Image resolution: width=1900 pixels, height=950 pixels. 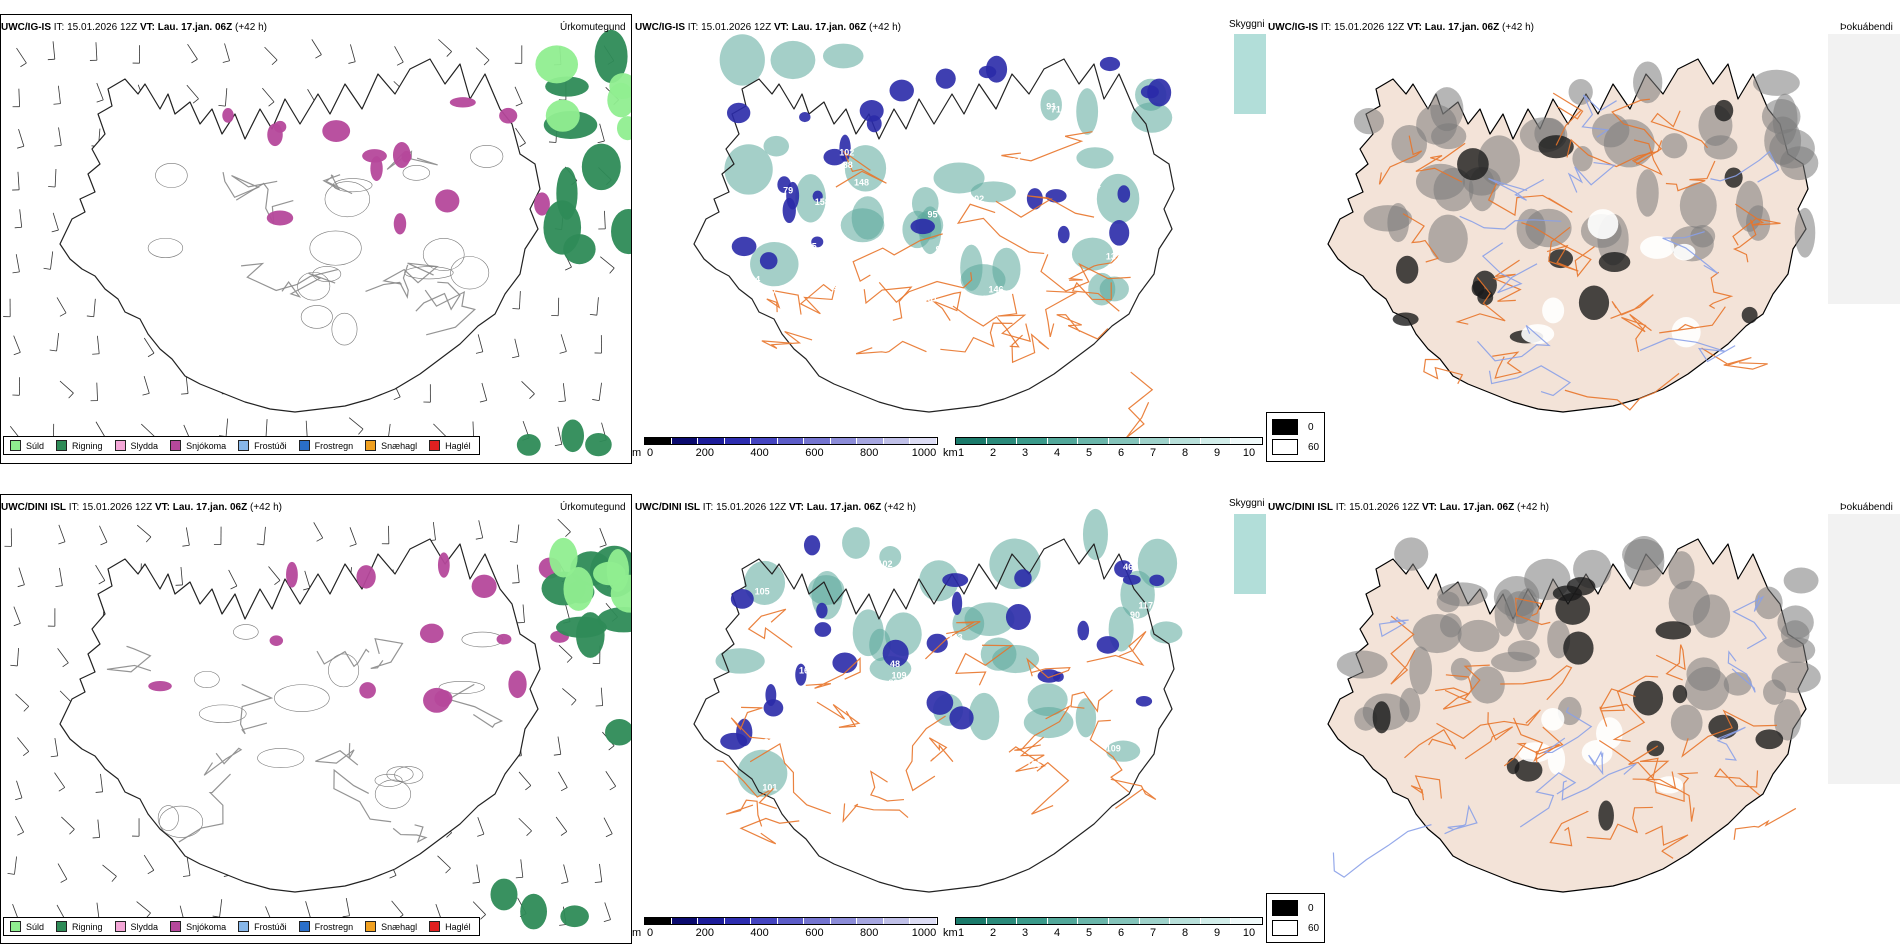 I want to click on legend-label: Frostúði, so click(x=270, y=926).